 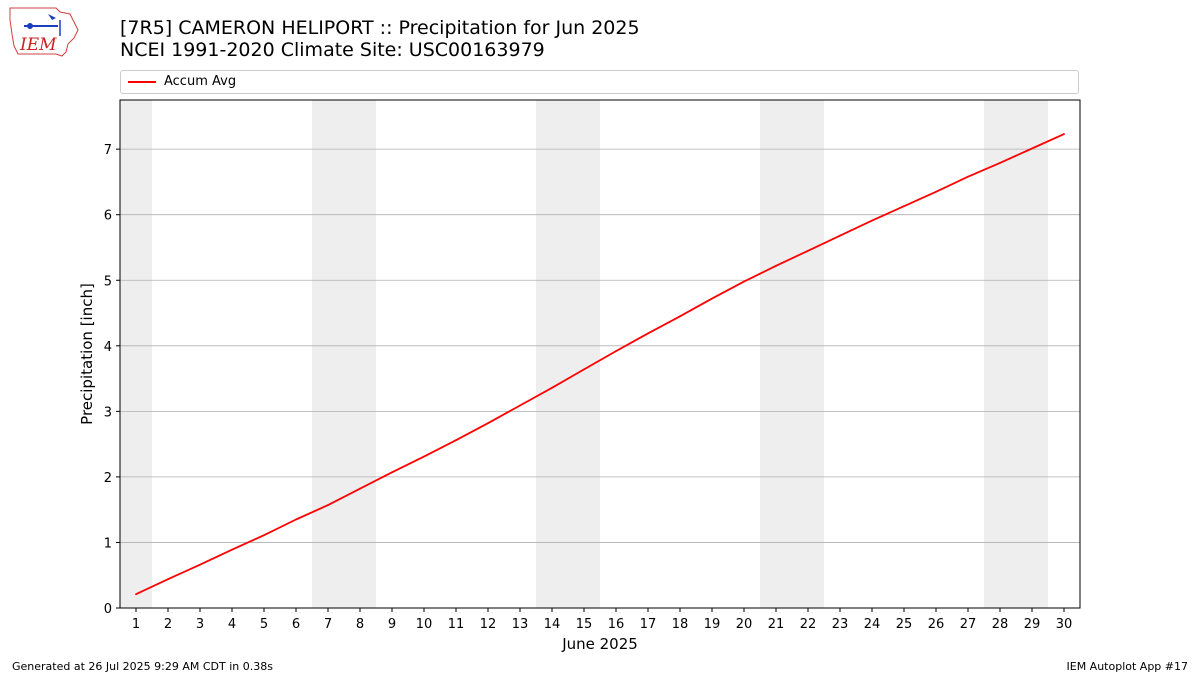 What do you see at coordinates (296, 624) in the screenshot?
I see `x-tick-label: 6` at bounding box center [296, 624].